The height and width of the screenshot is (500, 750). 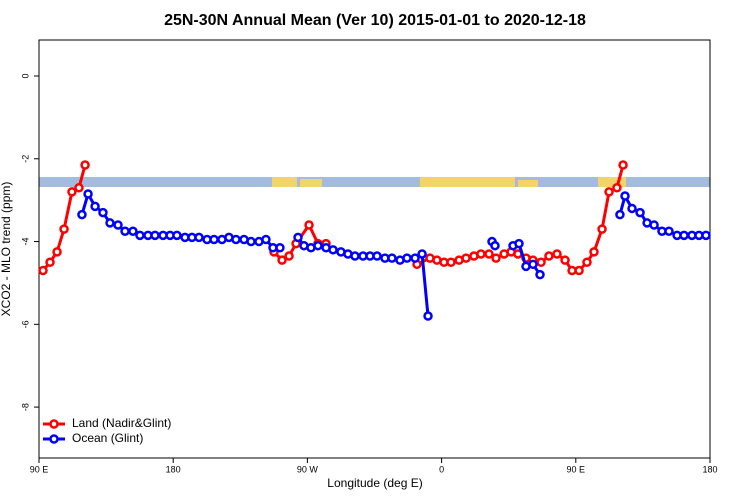 I want to click on legend: Land (Nadir&Glint)Ocean (Glint), so click(x=107, y=430).